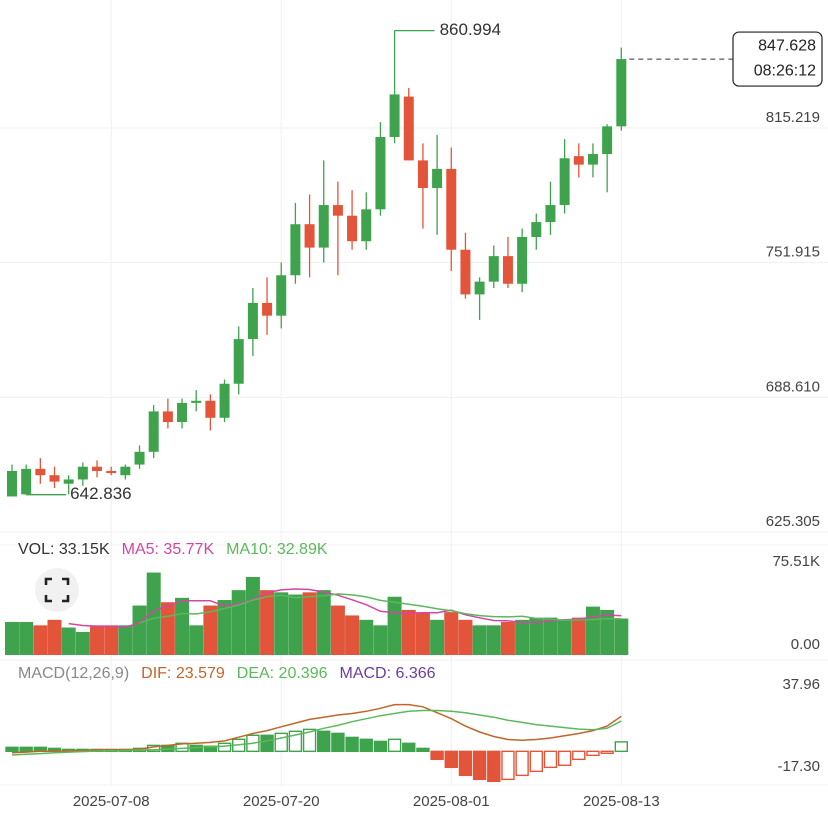 Image resolution: width=828 pixels, height=824 pixels. I want to click on low-label: 642.836, so click(100, 493).